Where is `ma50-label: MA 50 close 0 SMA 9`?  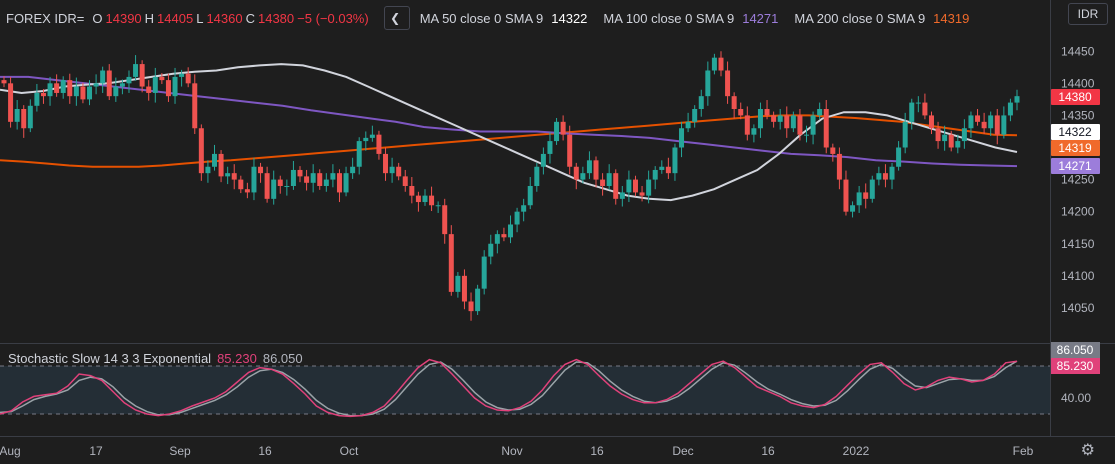 ma50-label: MA 50 close 0 SMA 9 is located at coordinates (481, 18).